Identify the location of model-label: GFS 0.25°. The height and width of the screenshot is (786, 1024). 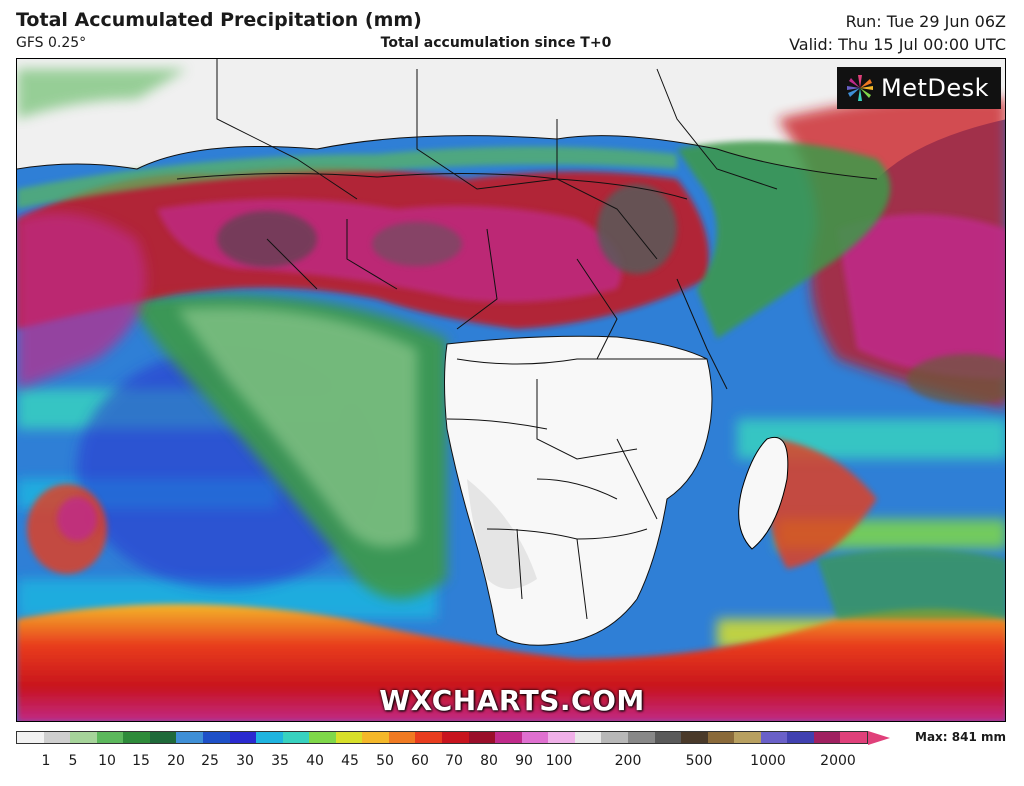
(51, 43).